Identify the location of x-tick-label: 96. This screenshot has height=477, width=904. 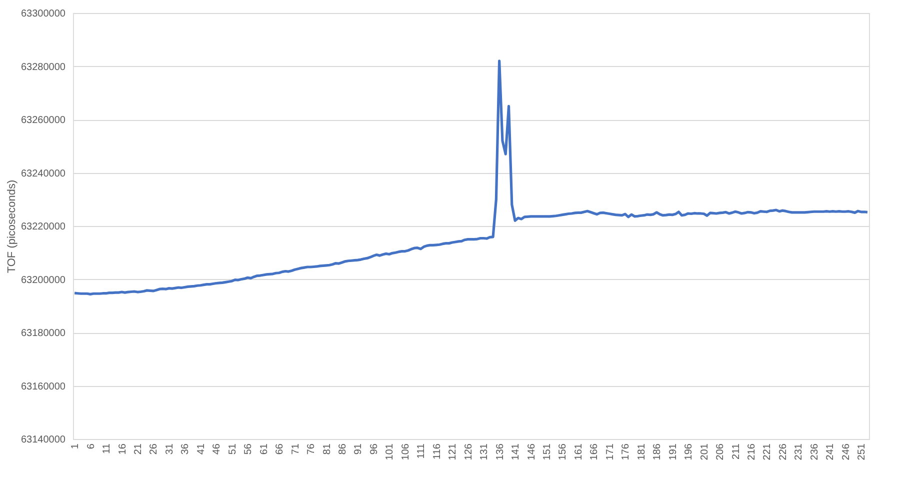
(374, 449).